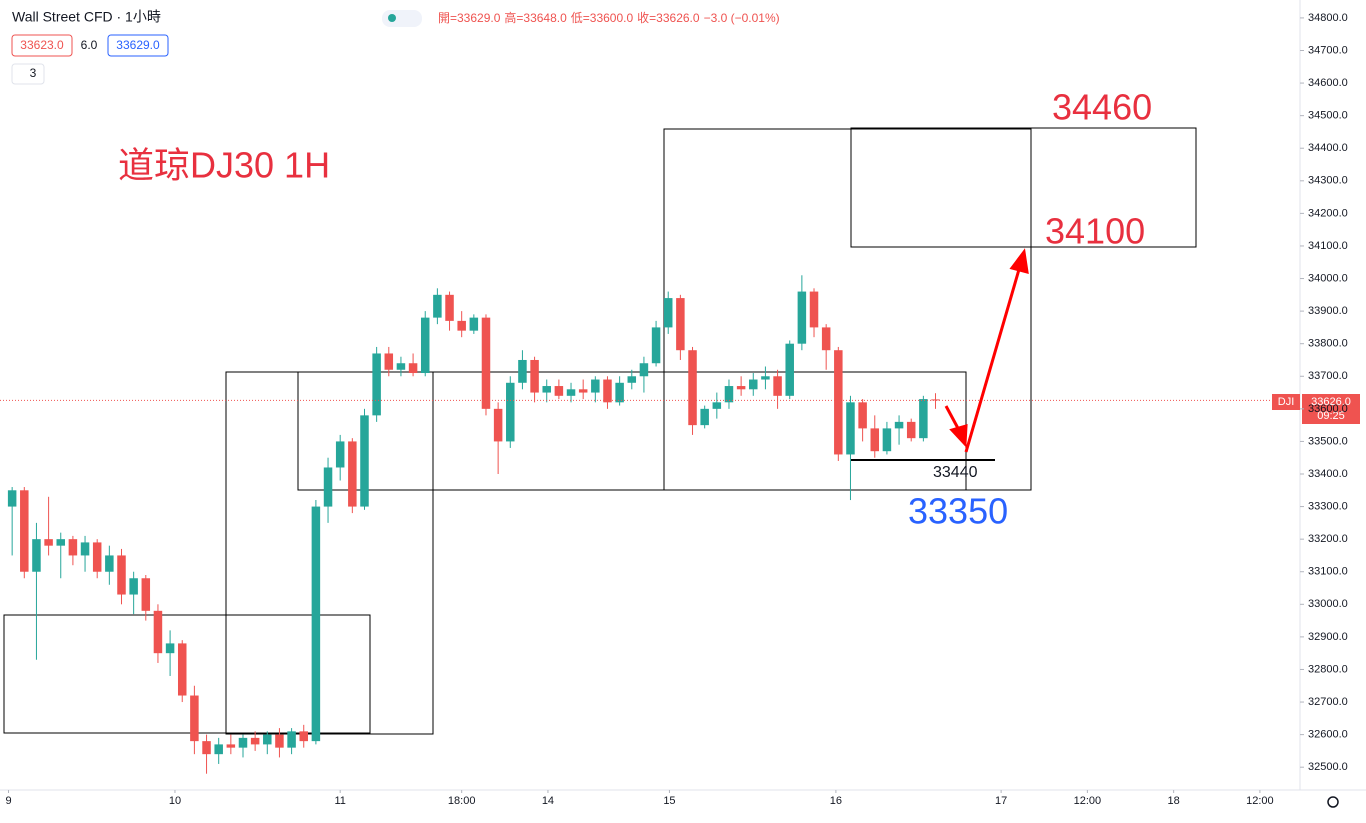 The width and height of the screenshot is (1366, 823). What do you see at coordinates (1328, 702) in the screenshot?
I see `y-tick-label: 32700.0` at bounding box center [1328, 702].